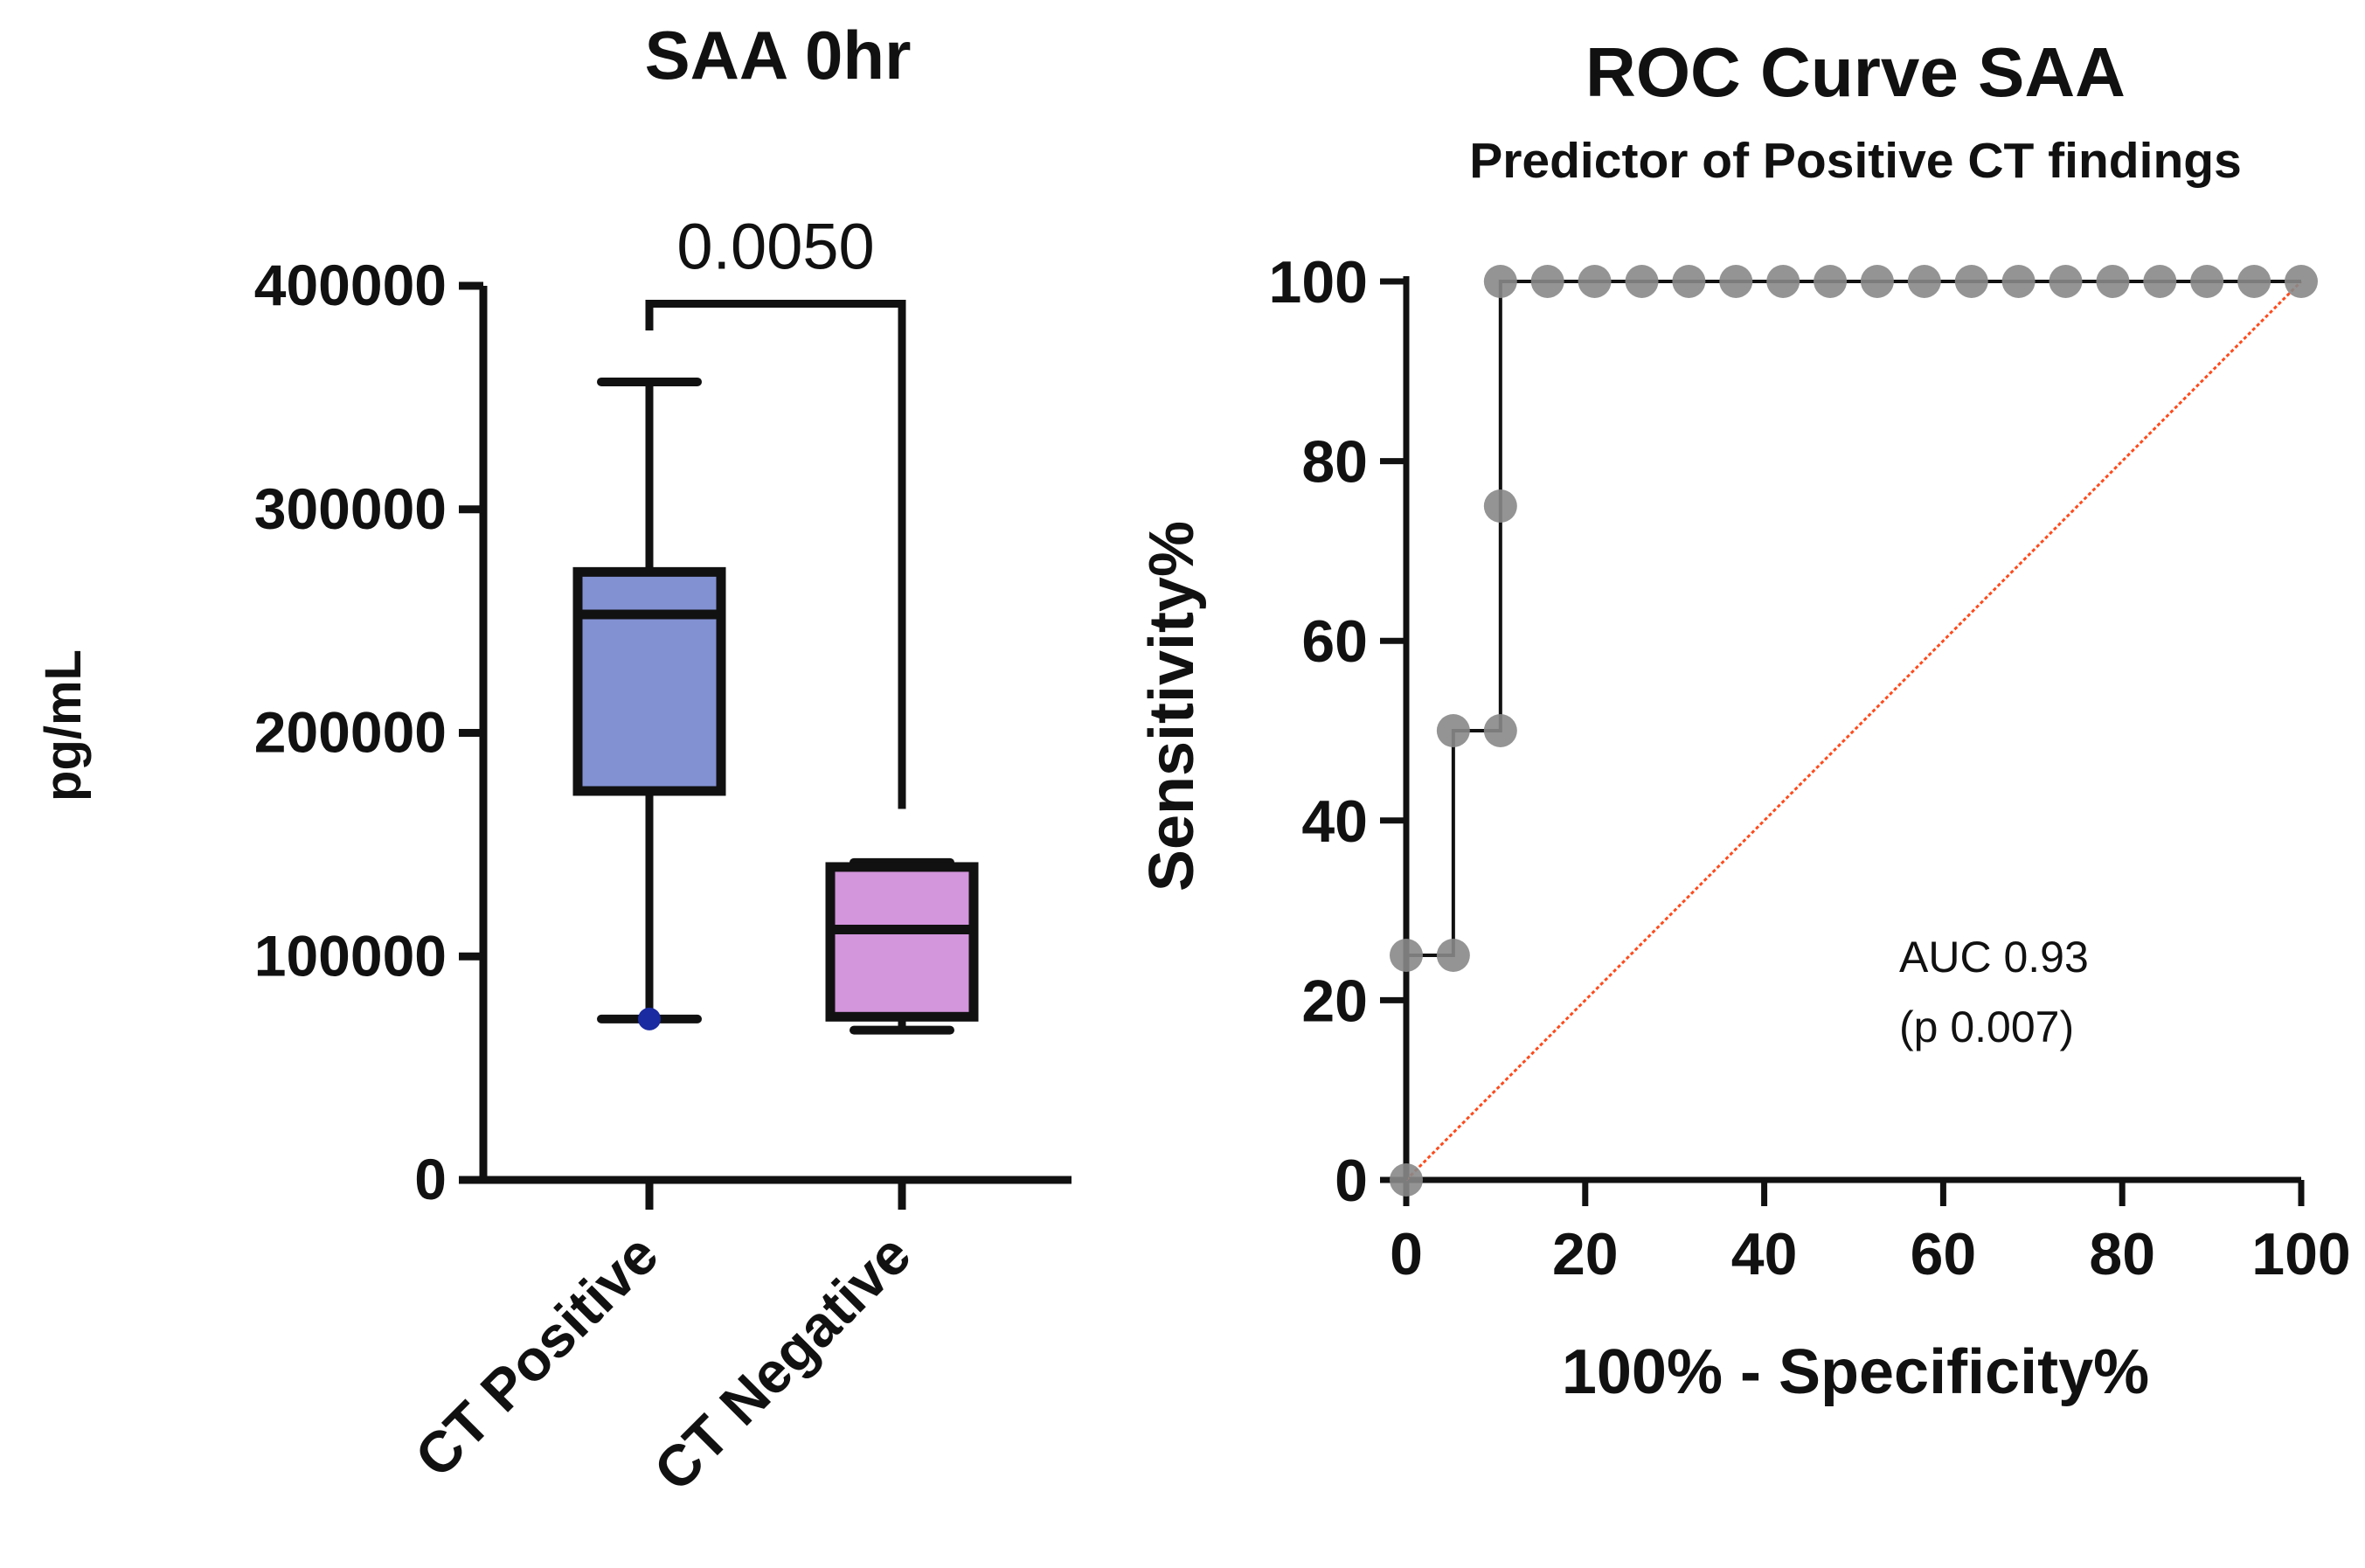 The height and width of the screenshot is (1568, 2365). Describe the element at coordinates (649, 1019) in the screenshot. I see `outlier-point` at that location.